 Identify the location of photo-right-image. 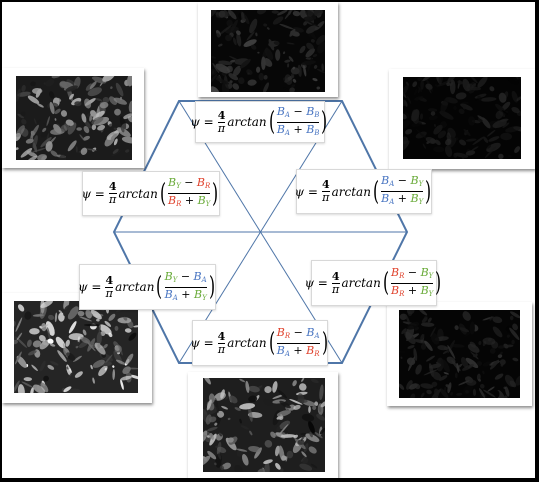
(459, 354).